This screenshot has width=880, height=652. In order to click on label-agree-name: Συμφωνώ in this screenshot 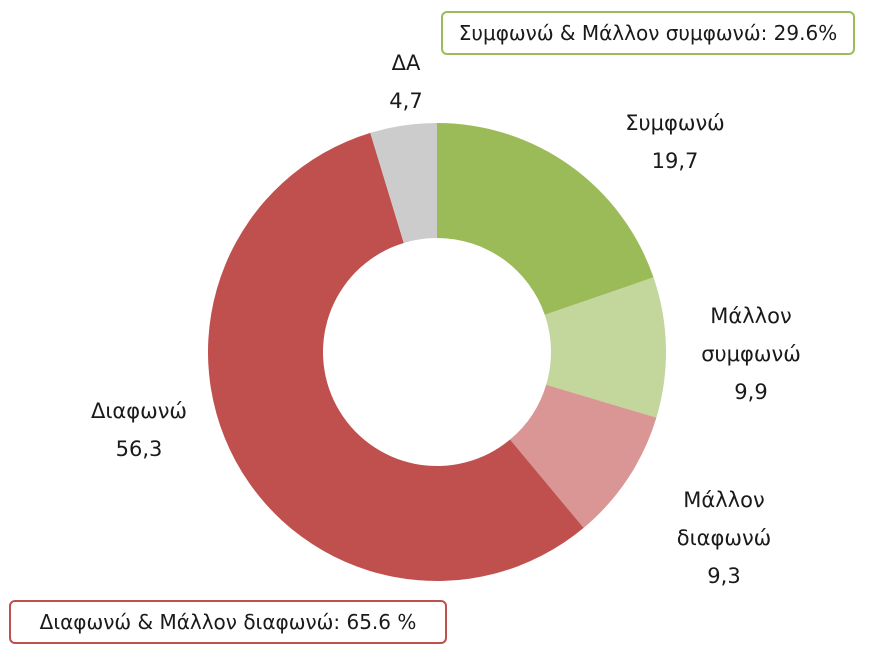, I will do `click(675, 123)`.